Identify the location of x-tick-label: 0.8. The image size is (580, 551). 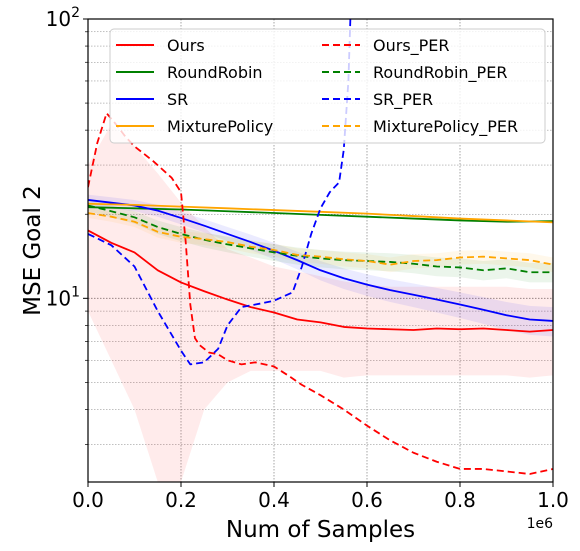
(460, 500).